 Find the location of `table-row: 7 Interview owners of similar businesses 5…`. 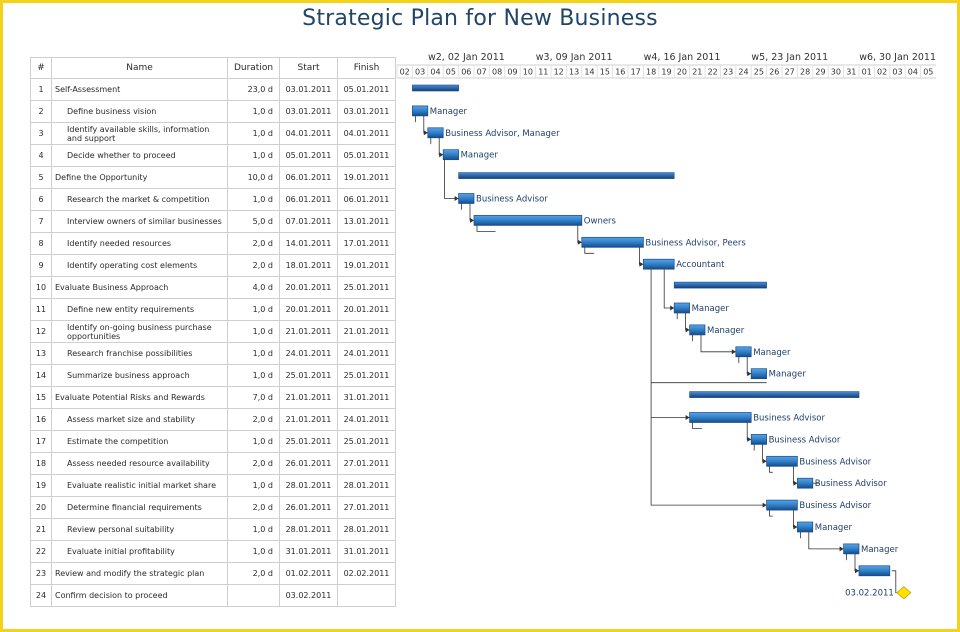

table-row: 7 Interview owners of similar businesses 5… is located at coordinates (213, 221).